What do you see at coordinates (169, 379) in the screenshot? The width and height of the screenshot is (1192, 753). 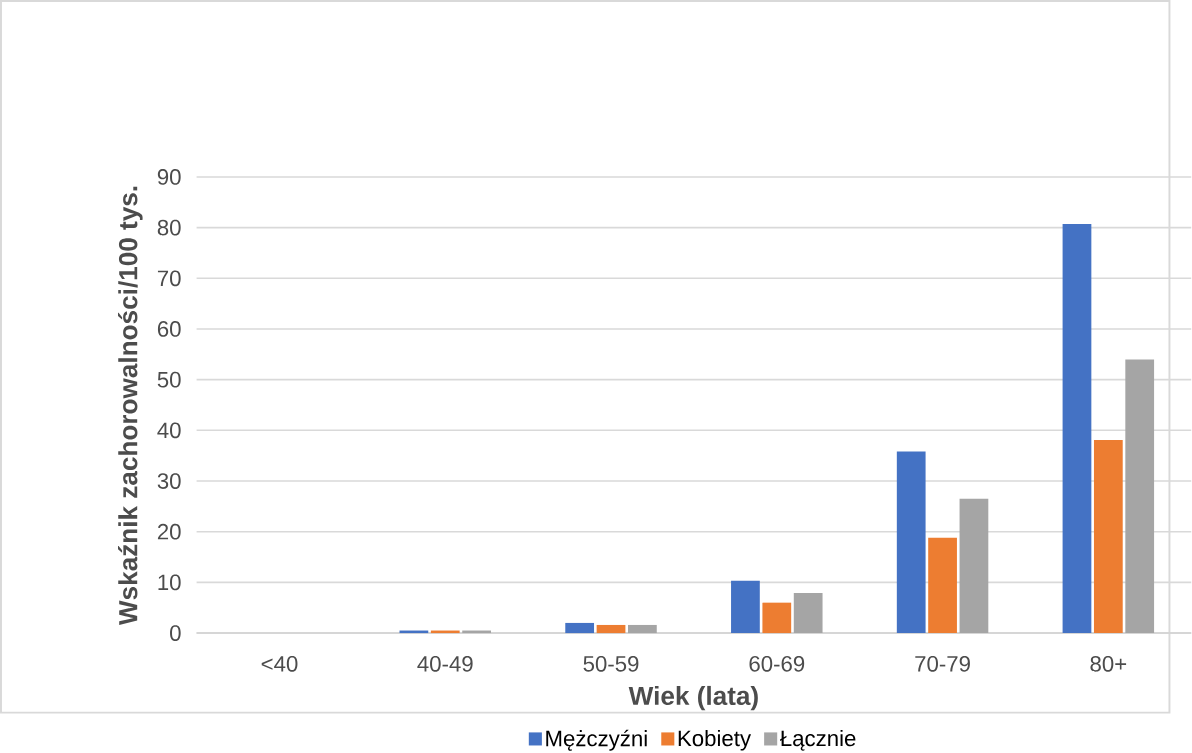 I see `y-tick-label: 50` at bounding box center [169, 379].